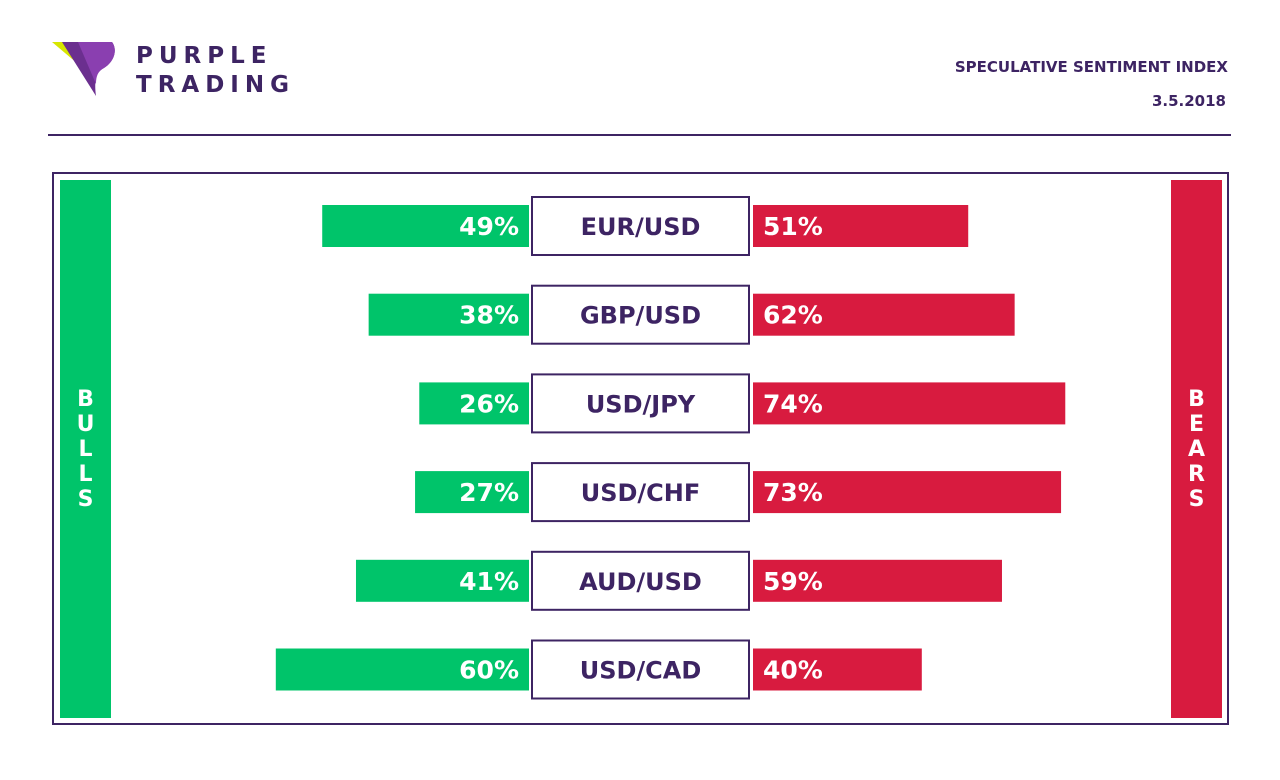  What do you see at coordinates (884, 314) in the screenshot?
I see `bears-bar-gbp-usd` at bounding box center [884, 314].